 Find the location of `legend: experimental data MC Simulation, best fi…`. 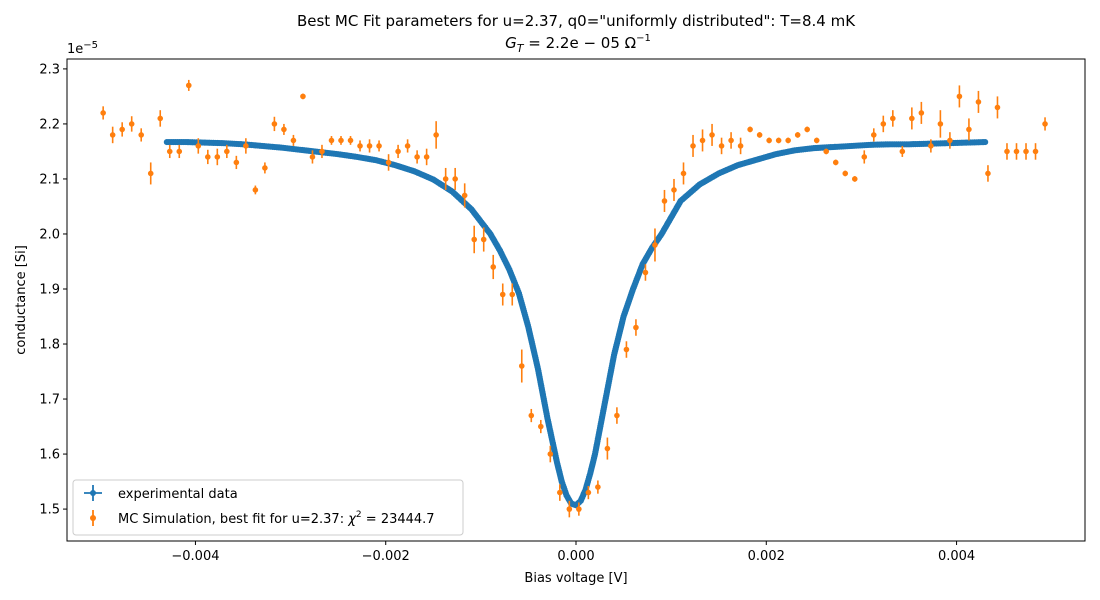

legend: experimental data MC Simulation, best fi… is located at coordinates (268, 507).